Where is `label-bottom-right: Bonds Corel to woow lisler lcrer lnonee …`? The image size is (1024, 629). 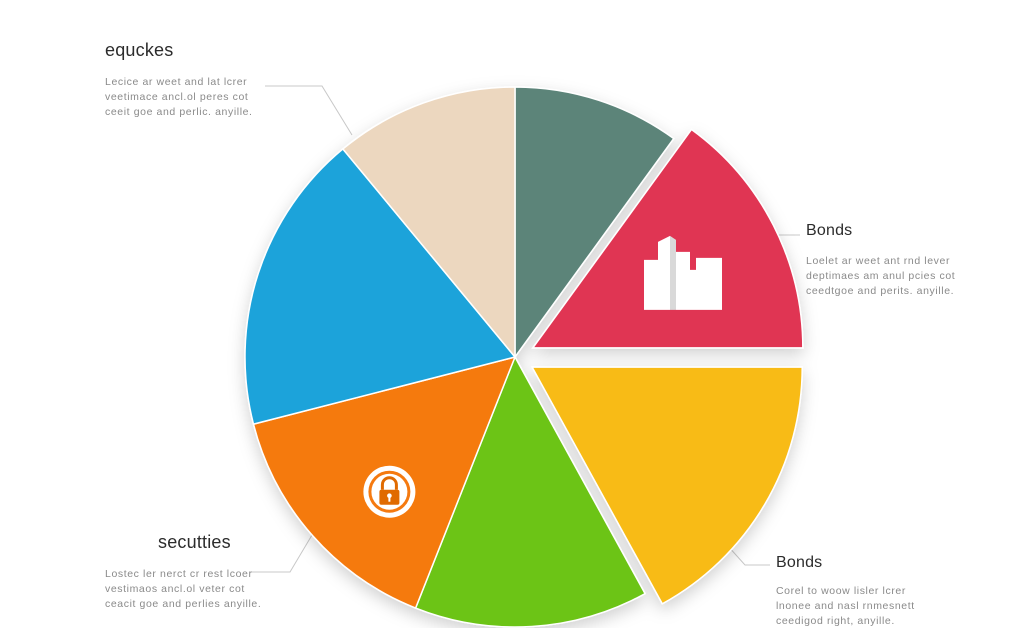
label-bottom-right: Bonds Corel to woow lisler lcrer lnonee … is located at coordinates (845, 591).